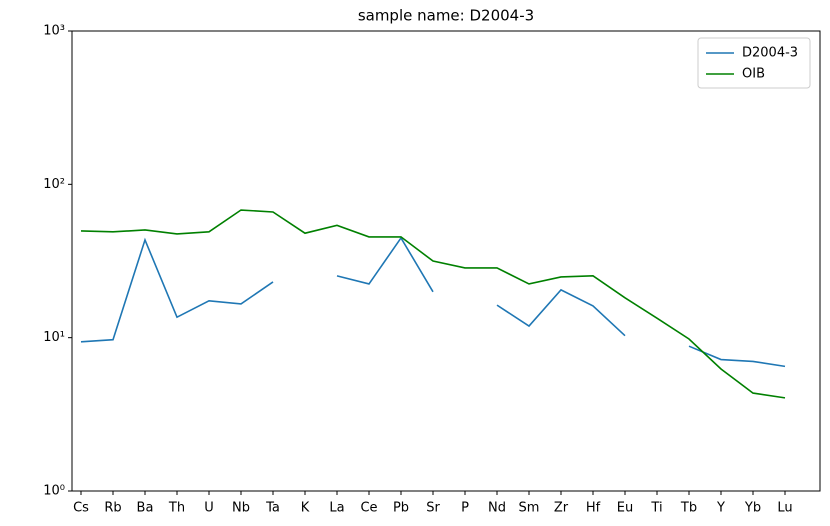  I want to click on x-tick-label: Ba, so click(145, 508).